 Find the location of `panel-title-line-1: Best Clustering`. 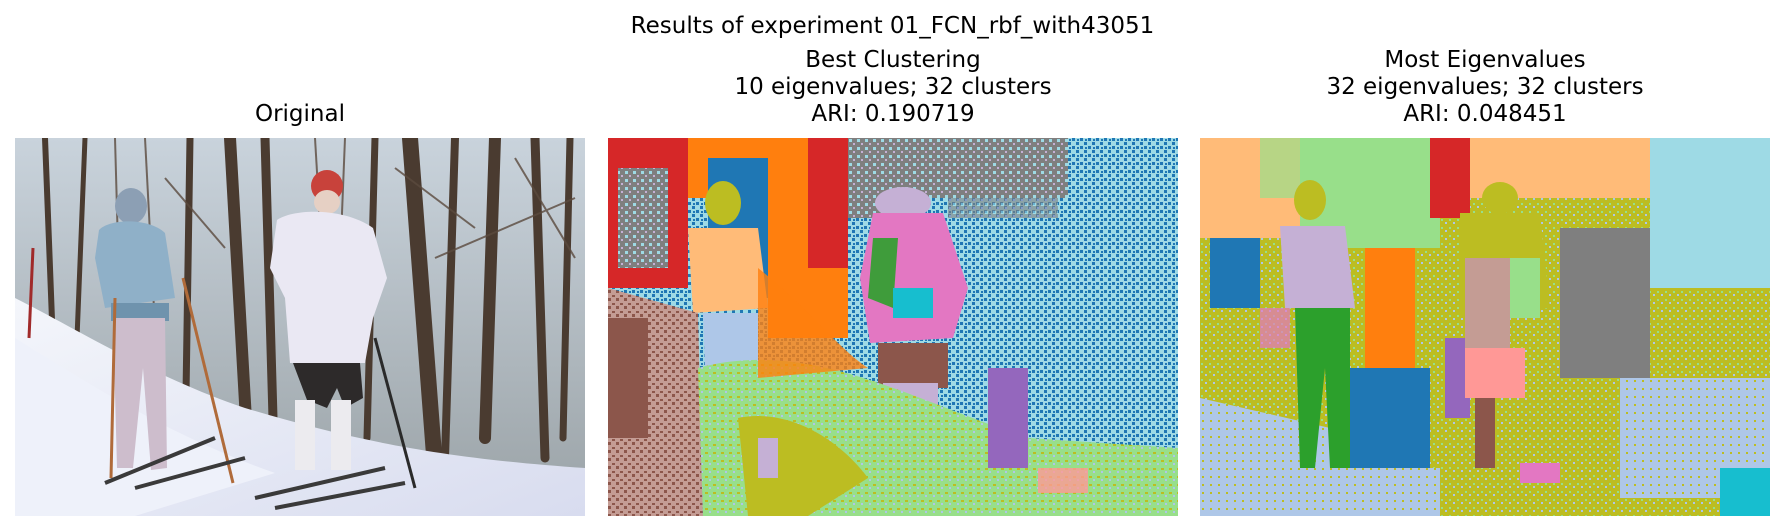

panel-title-line-1: Best Clustering is located at coordinates (893, 60).